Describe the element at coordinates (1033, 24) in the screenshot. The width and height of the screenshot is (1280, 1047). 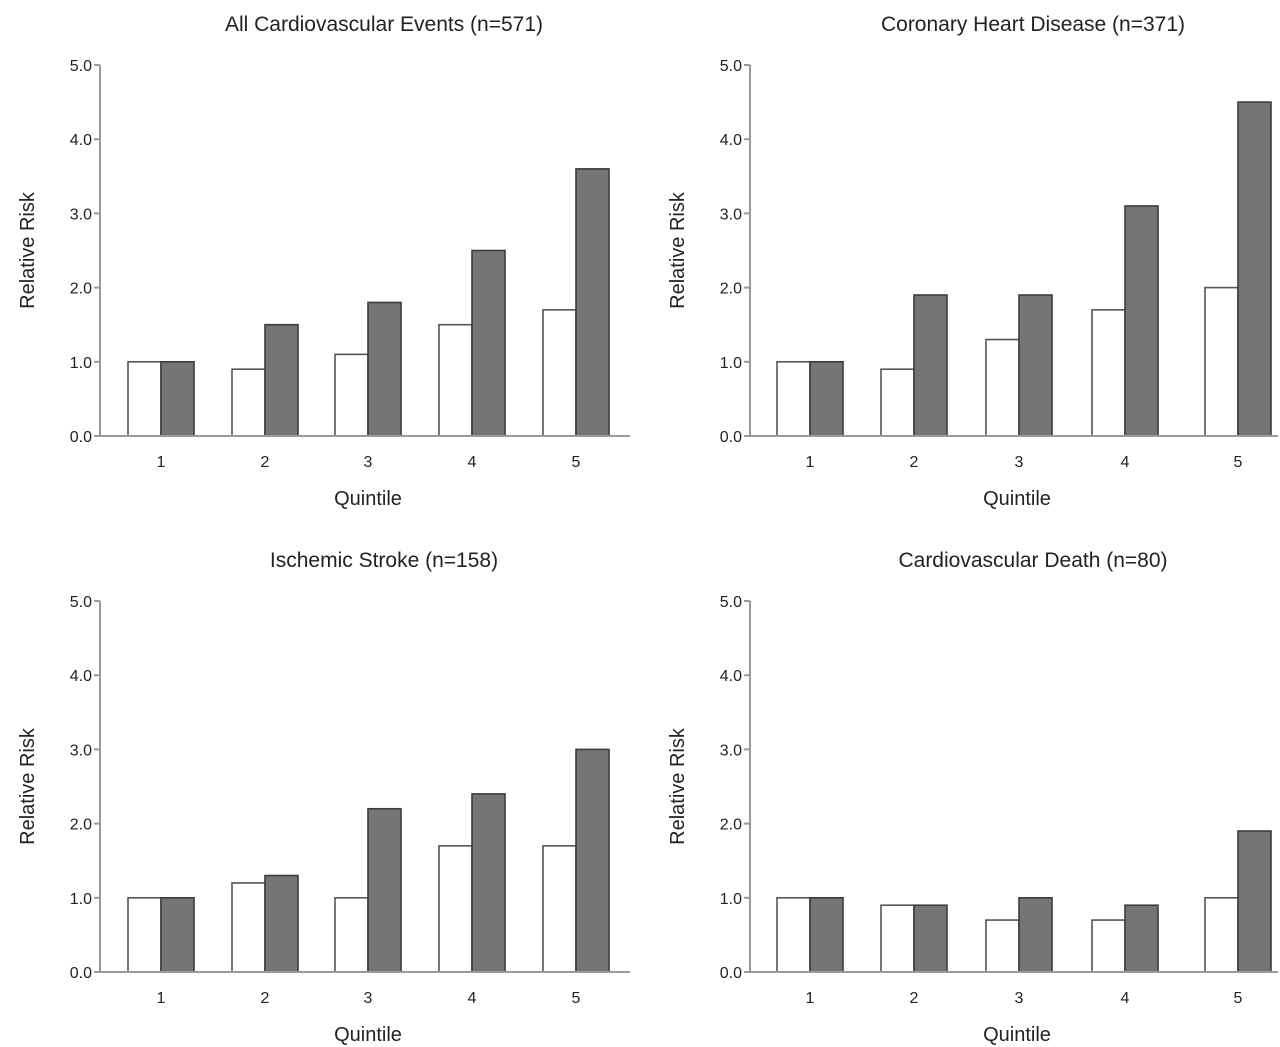
I see `chart-title: Coronary Heart Disease (n=371)` at that location.